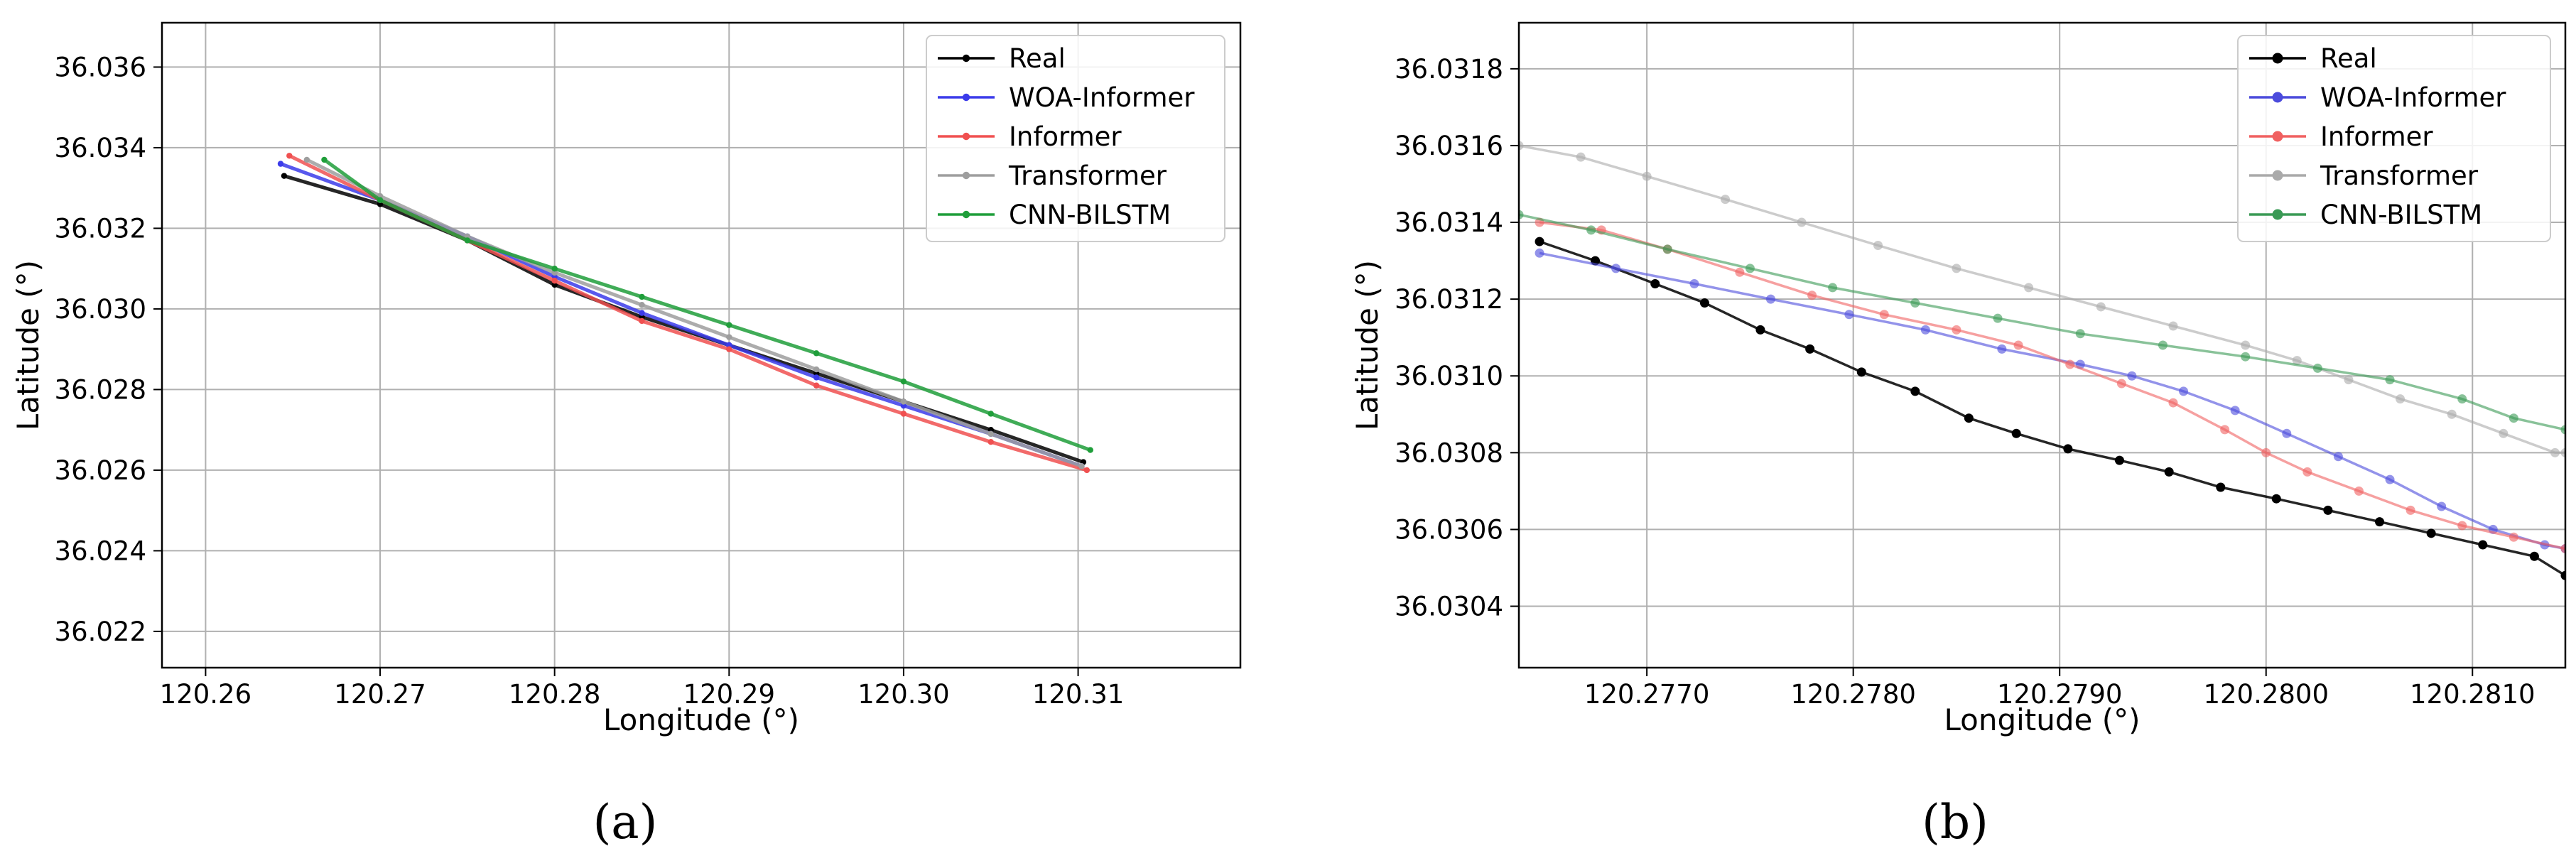 The width and height of the screenshot is (2576, 863). Describe the element at coordinates (554, 694) in the screenshot. I see `x-tick-label: 120.28` at that location.